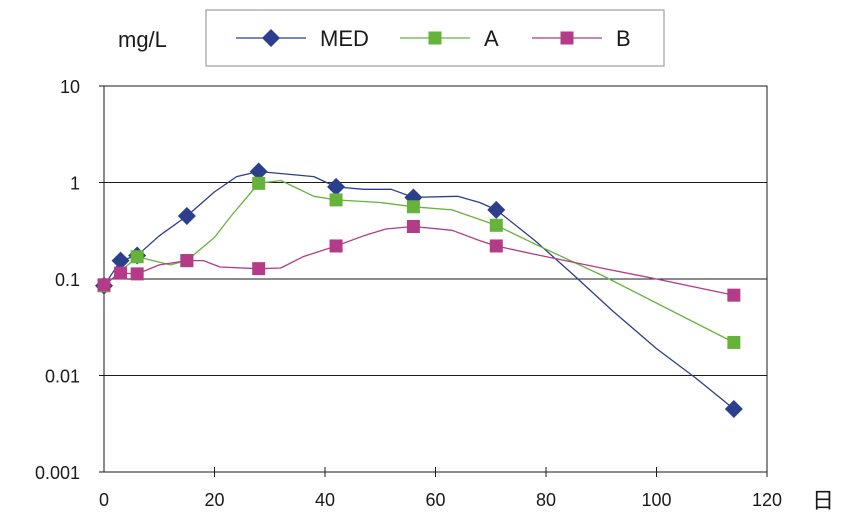 The image size is (860, 520). I want to click on legend-marker-a, so click(435, 38).